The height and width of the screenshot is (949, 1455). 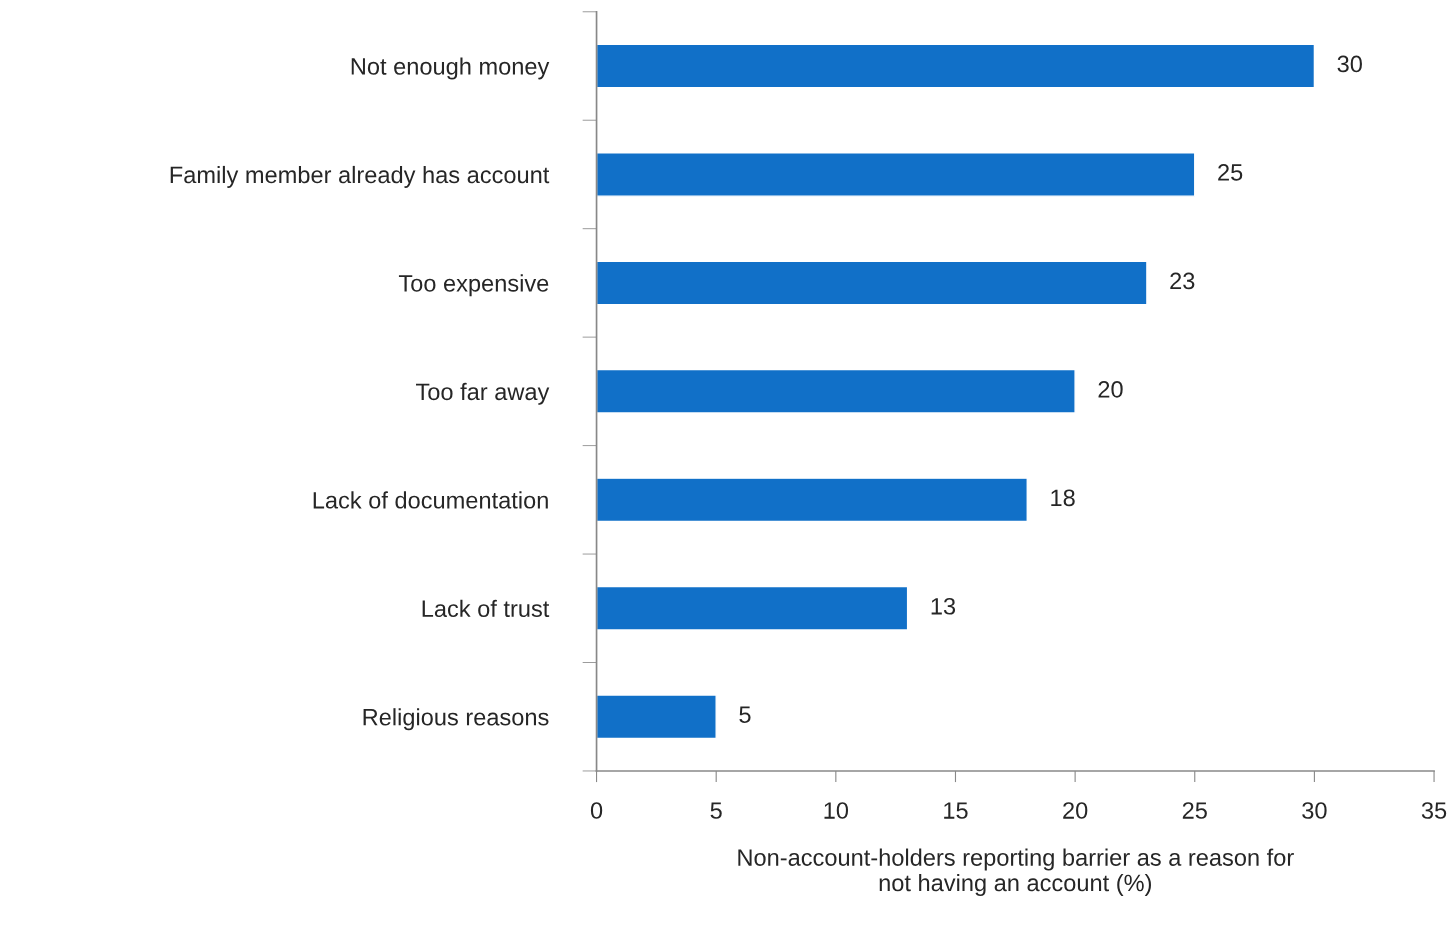 I want to click on x-tick-label: 25, so click(x=1194, y=810).